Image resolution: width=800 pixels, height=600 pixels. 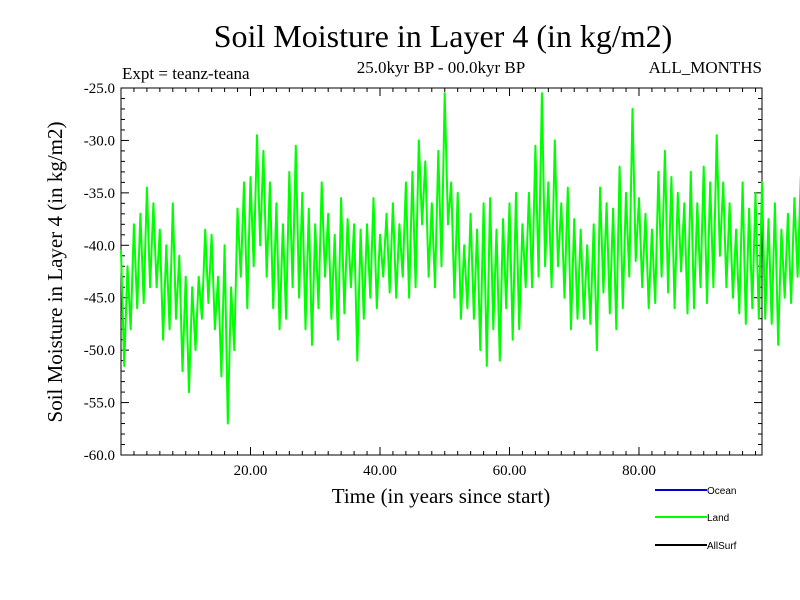 What do you see at coordinates (55, 272) in the screenshot?
I see `y-axis-label: Soil Moisture in Layer 4 (in kg/m2)` at bounding box center [55, 272].